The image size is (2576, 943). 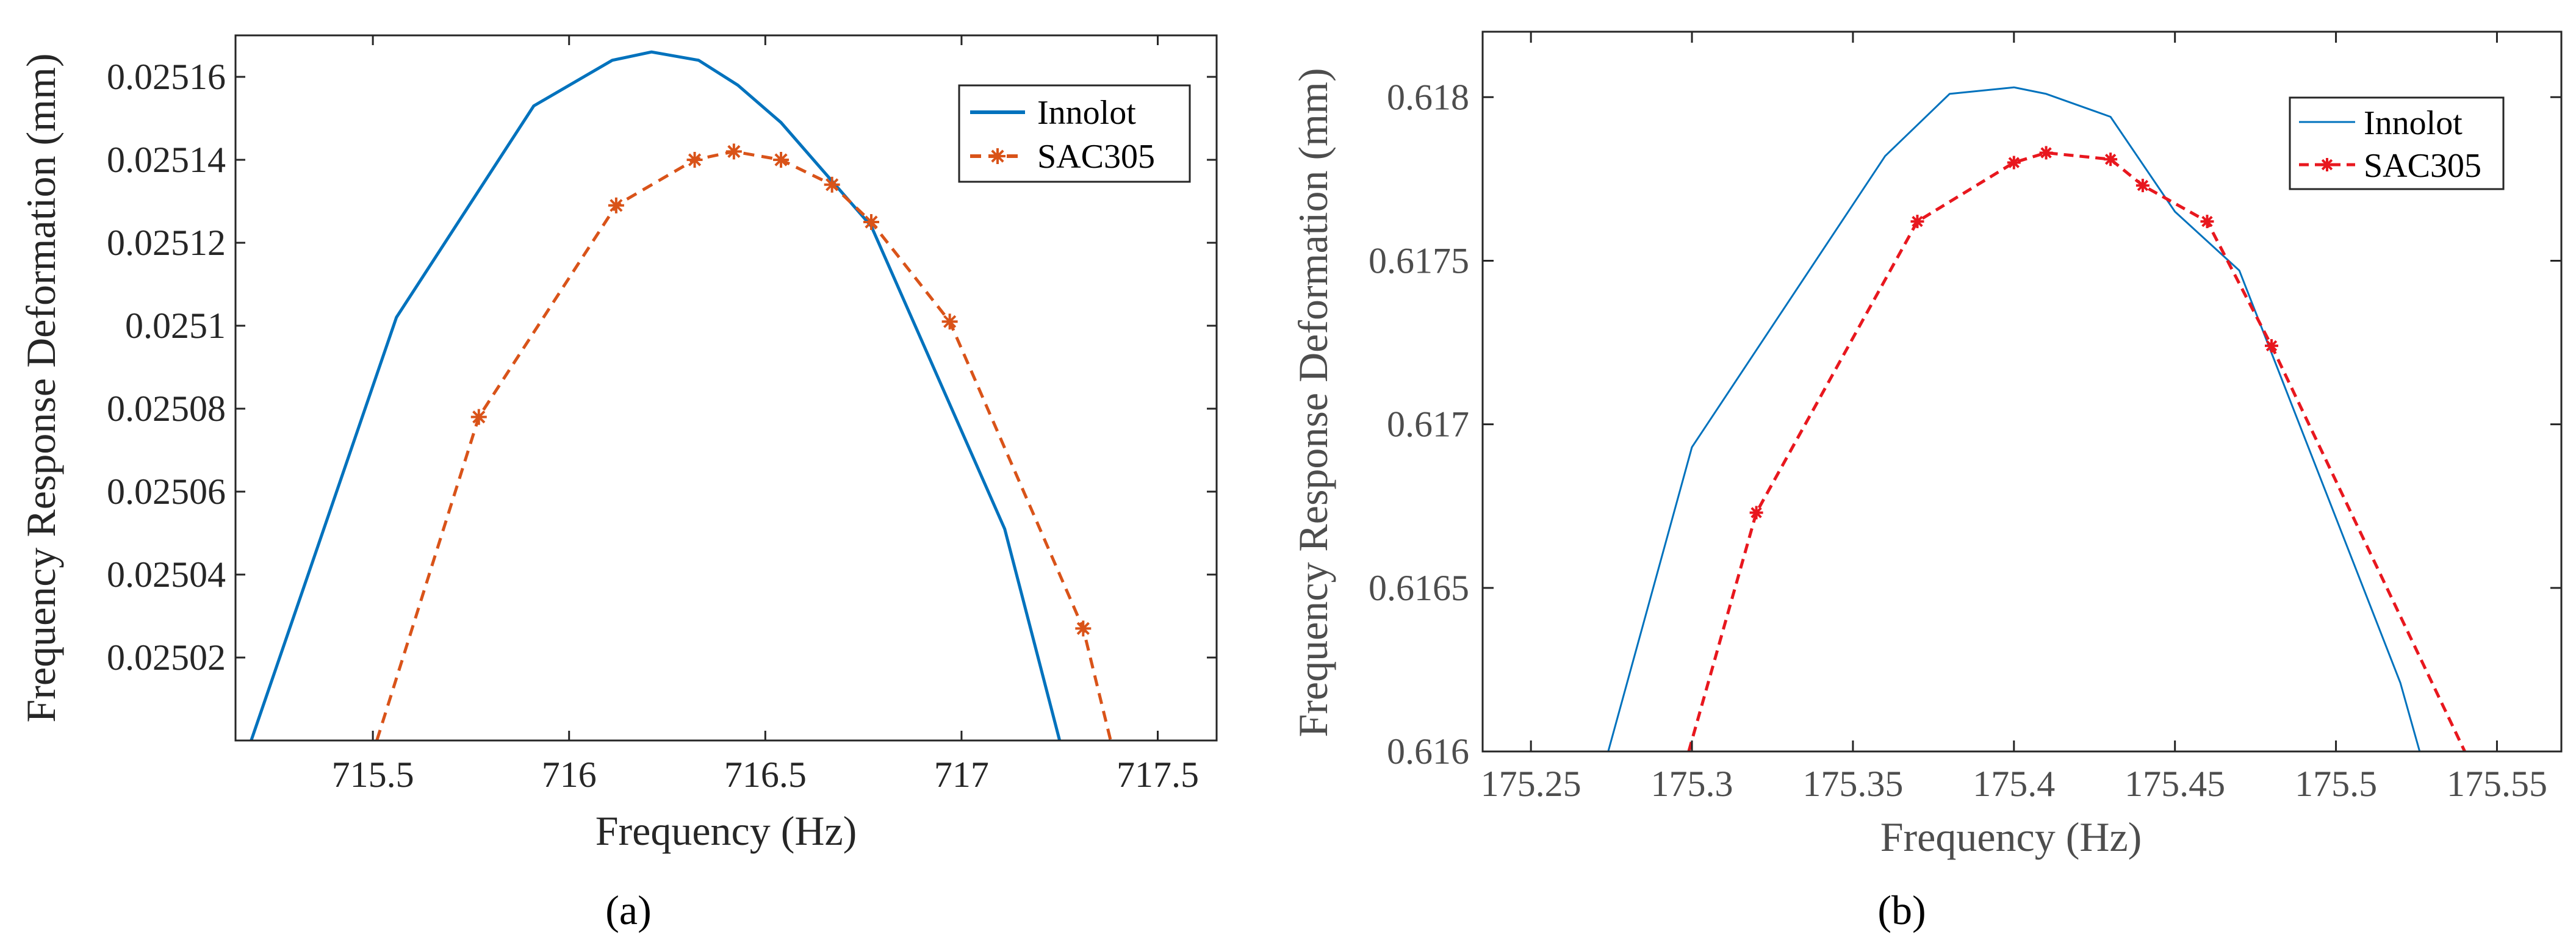 What do you see at coordinates (1852, 784) in the screenshot?
I see `chart-b-x-tick-label: 175.35` at bounding box center [1852, 784].